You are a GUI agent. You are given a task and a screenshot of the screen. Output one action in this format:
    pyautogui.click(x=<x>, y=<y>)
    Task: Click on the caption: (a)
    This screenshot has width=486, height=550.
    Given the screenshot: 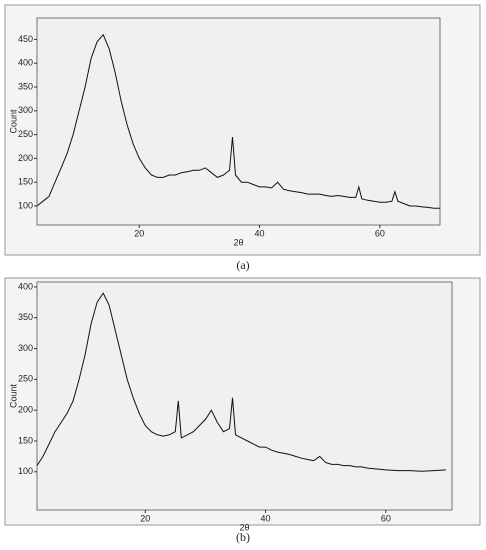 What is the action you would take?
    pyautogui.click(x=242, y=265)
    